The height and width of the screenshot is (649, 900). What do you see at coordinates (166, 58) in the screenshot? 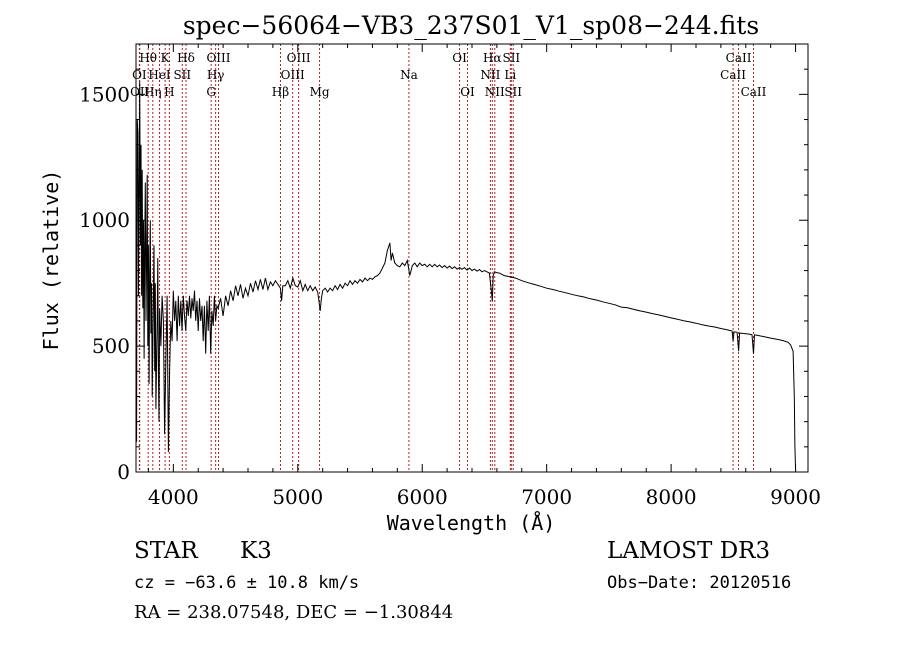
I see `spectral-line-label: K` at bounding box center [166, 58].